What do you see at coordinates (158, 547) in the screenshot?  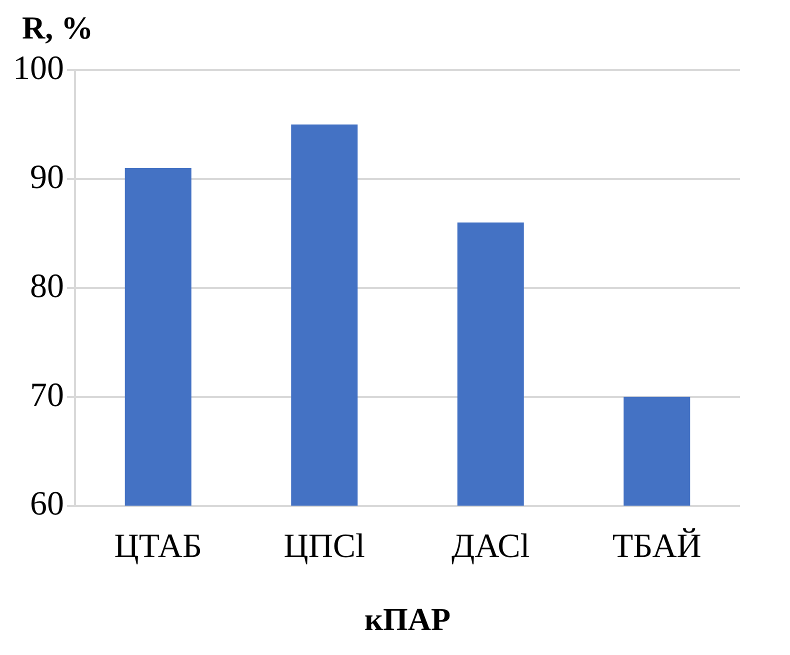 I see `x-tick-label: ЦТАБ` at bounding box center [158, 547].